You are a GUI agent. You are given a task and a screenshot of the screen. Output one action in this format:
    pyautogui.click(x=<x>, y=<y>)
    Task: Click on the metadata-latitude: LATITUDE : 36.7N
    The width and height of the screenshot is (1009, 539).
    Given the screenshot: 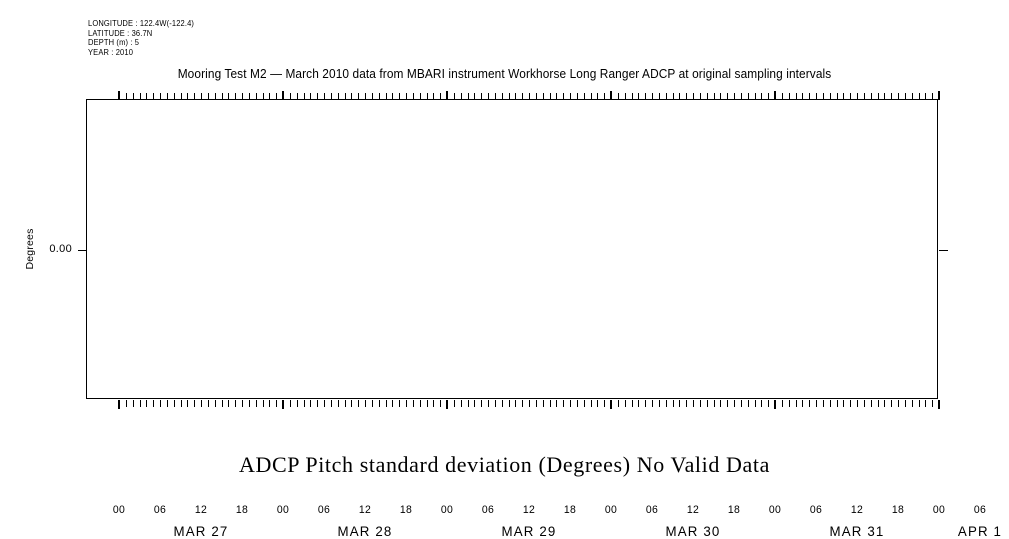 What is the action you would take?
    pyautogui.click(x=120, y=33)
    